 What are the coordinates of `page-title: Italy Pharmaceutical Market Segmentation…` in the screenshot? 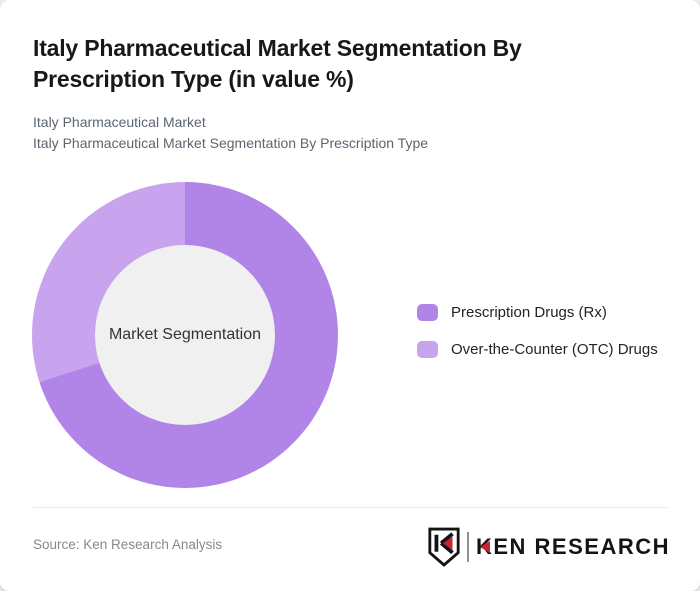 It's located at (277, 63).